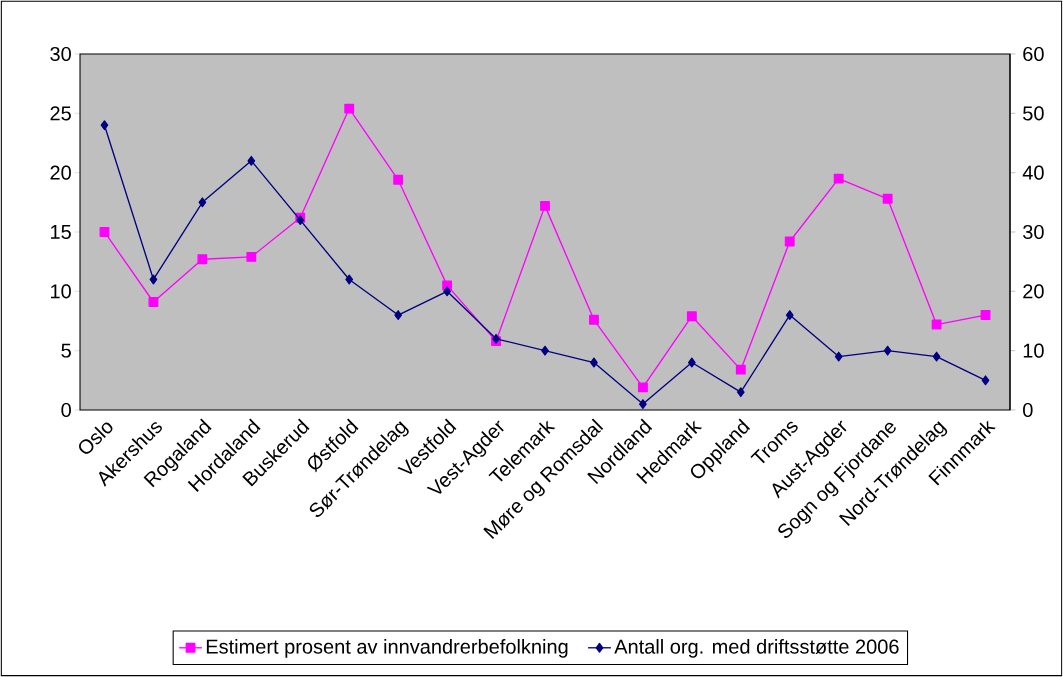  What do you see at coordinates (387, 648) in the screenshot?
I see `legend-label: Estimert prosent av innvandrerbefolkning` at bounding box center [387, 648].